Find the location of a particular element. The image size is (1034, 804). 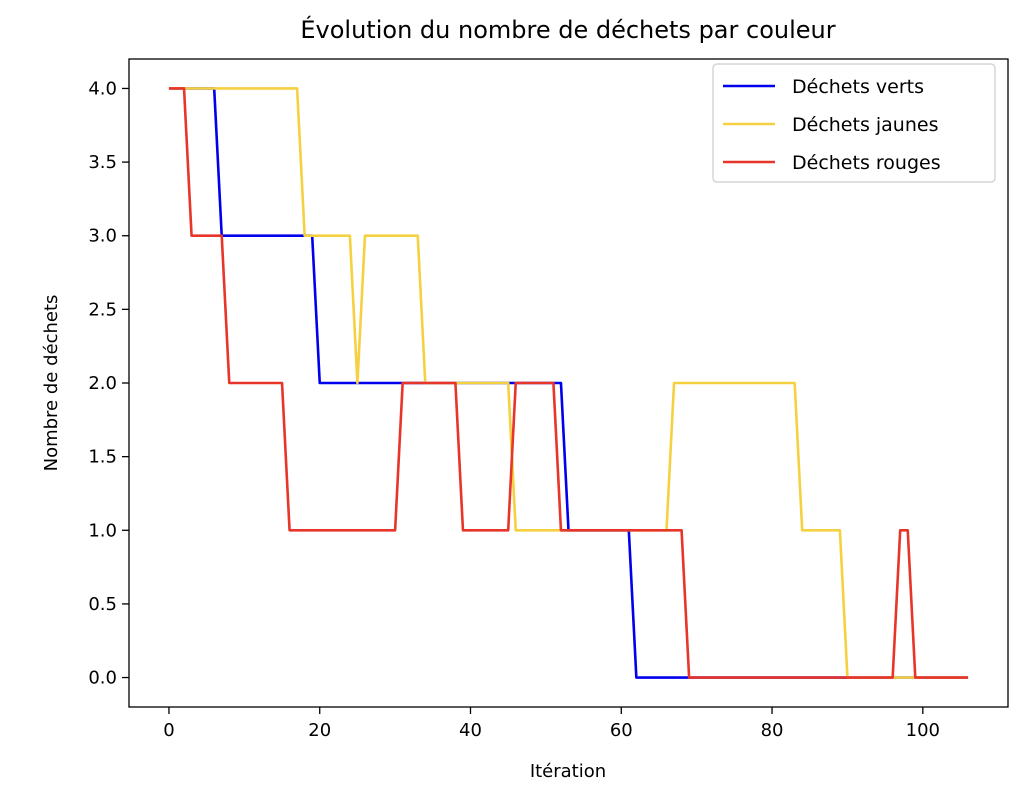

y-tick-label: 3.0 is located at coordinates (102, 236).